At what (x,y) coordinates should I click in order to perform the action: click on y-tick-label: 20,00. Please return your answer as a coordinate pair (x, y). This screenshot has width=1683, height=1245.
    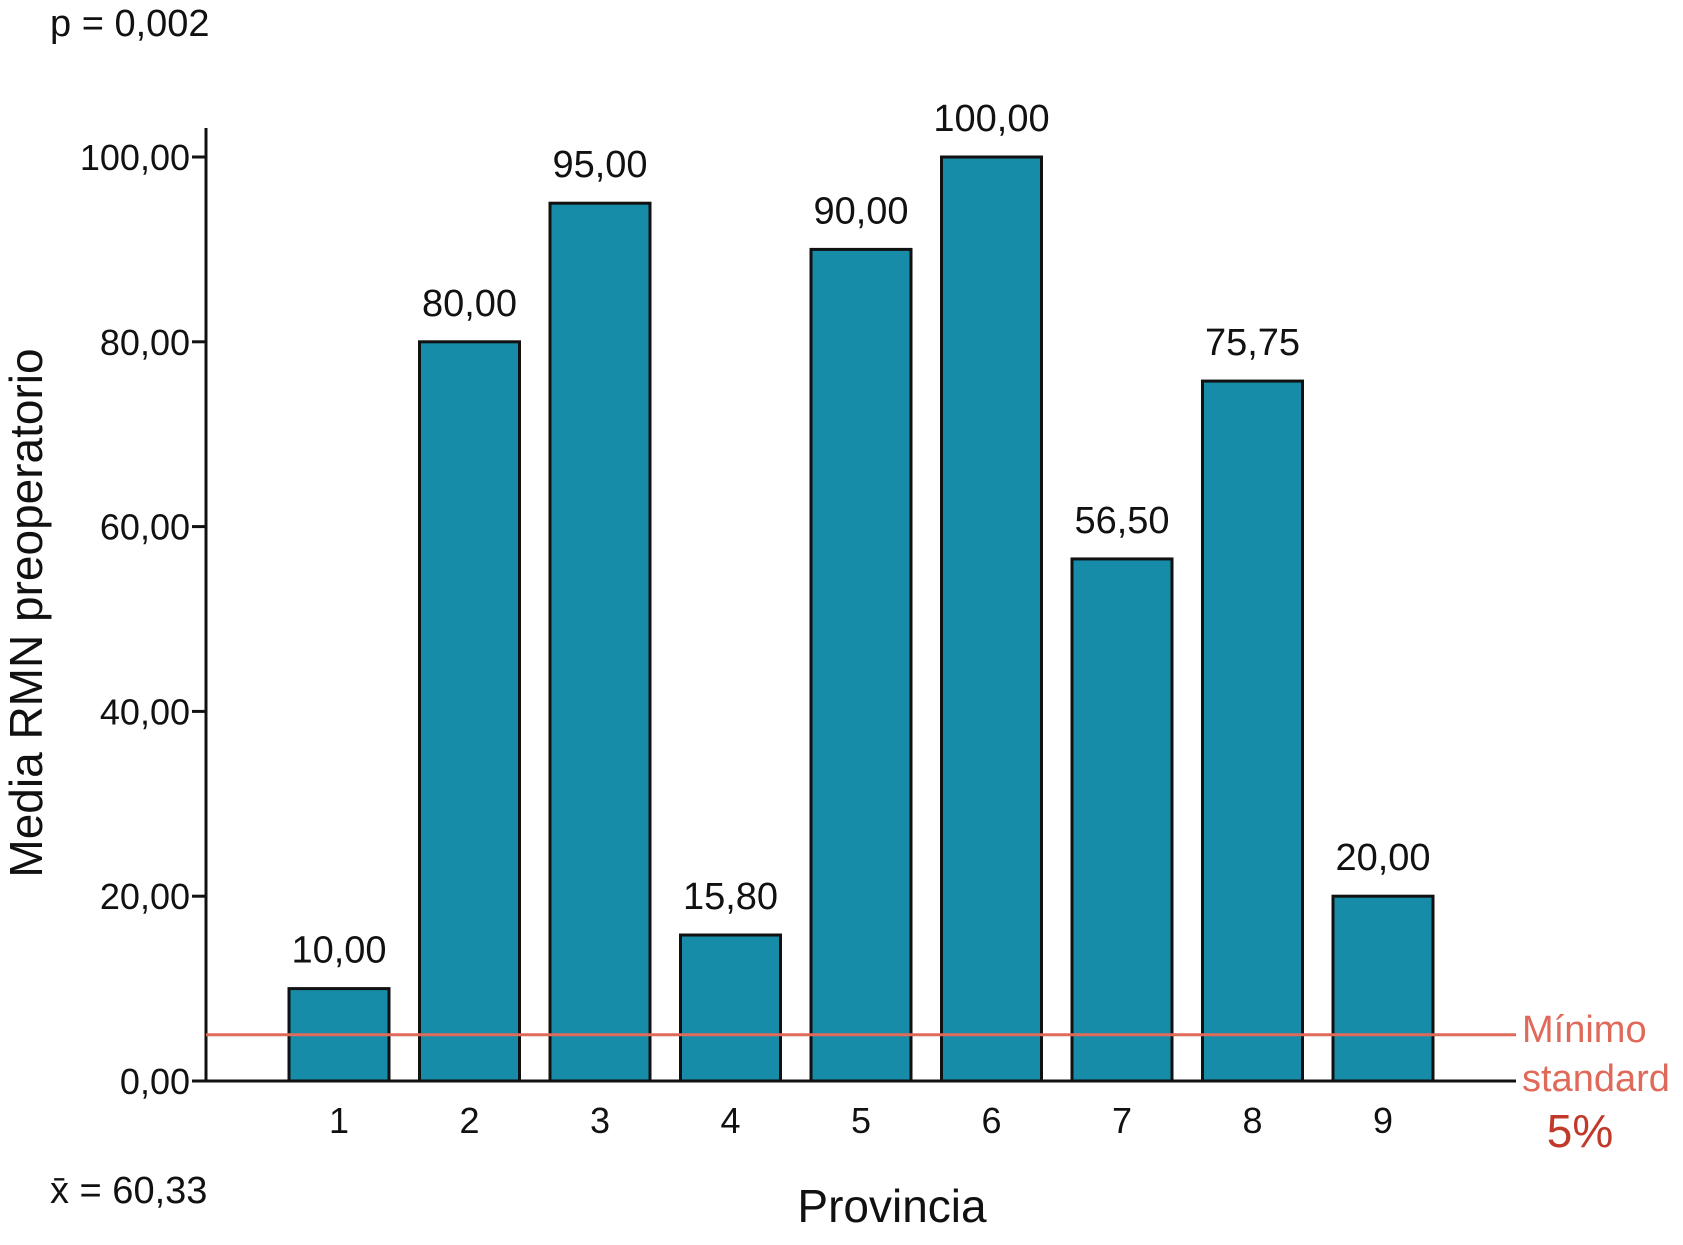
    Looking at the image, I should click on (145, 896).